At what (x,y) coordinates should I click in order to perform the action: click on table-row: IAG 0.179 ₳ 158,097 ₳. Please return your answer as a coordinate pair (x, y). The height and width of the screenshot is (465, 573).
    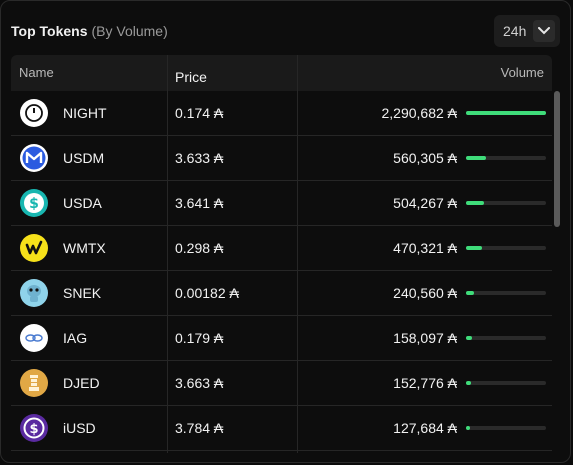
    Looking at the image, I should click on (281, 338).